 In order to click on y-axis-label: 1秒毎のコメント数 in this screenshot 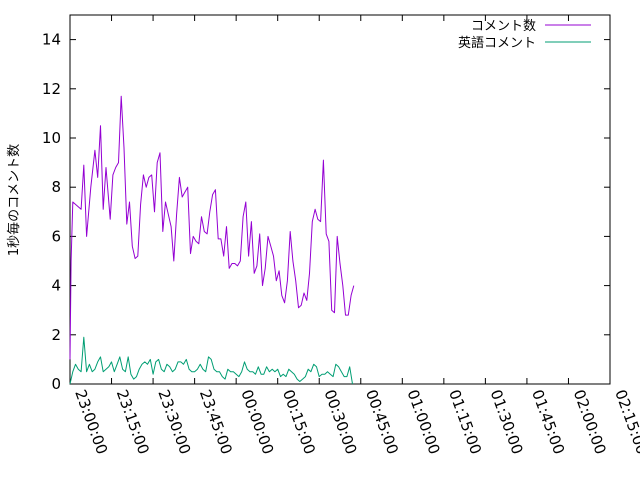, I will do `click(14, 200)`.